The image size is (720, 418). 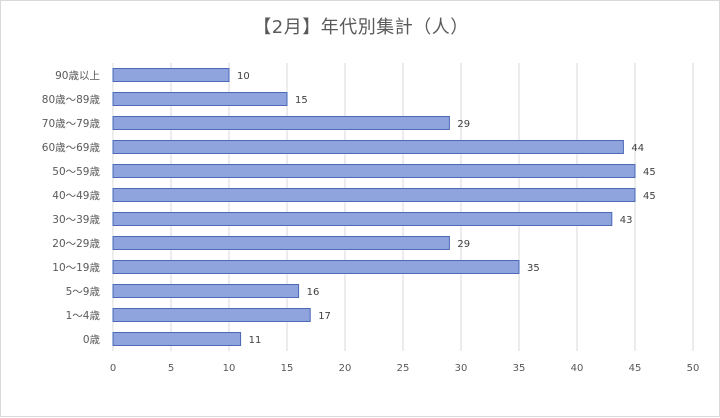 I want to click on x-tick-label: 40, so click(x=577, y=368).